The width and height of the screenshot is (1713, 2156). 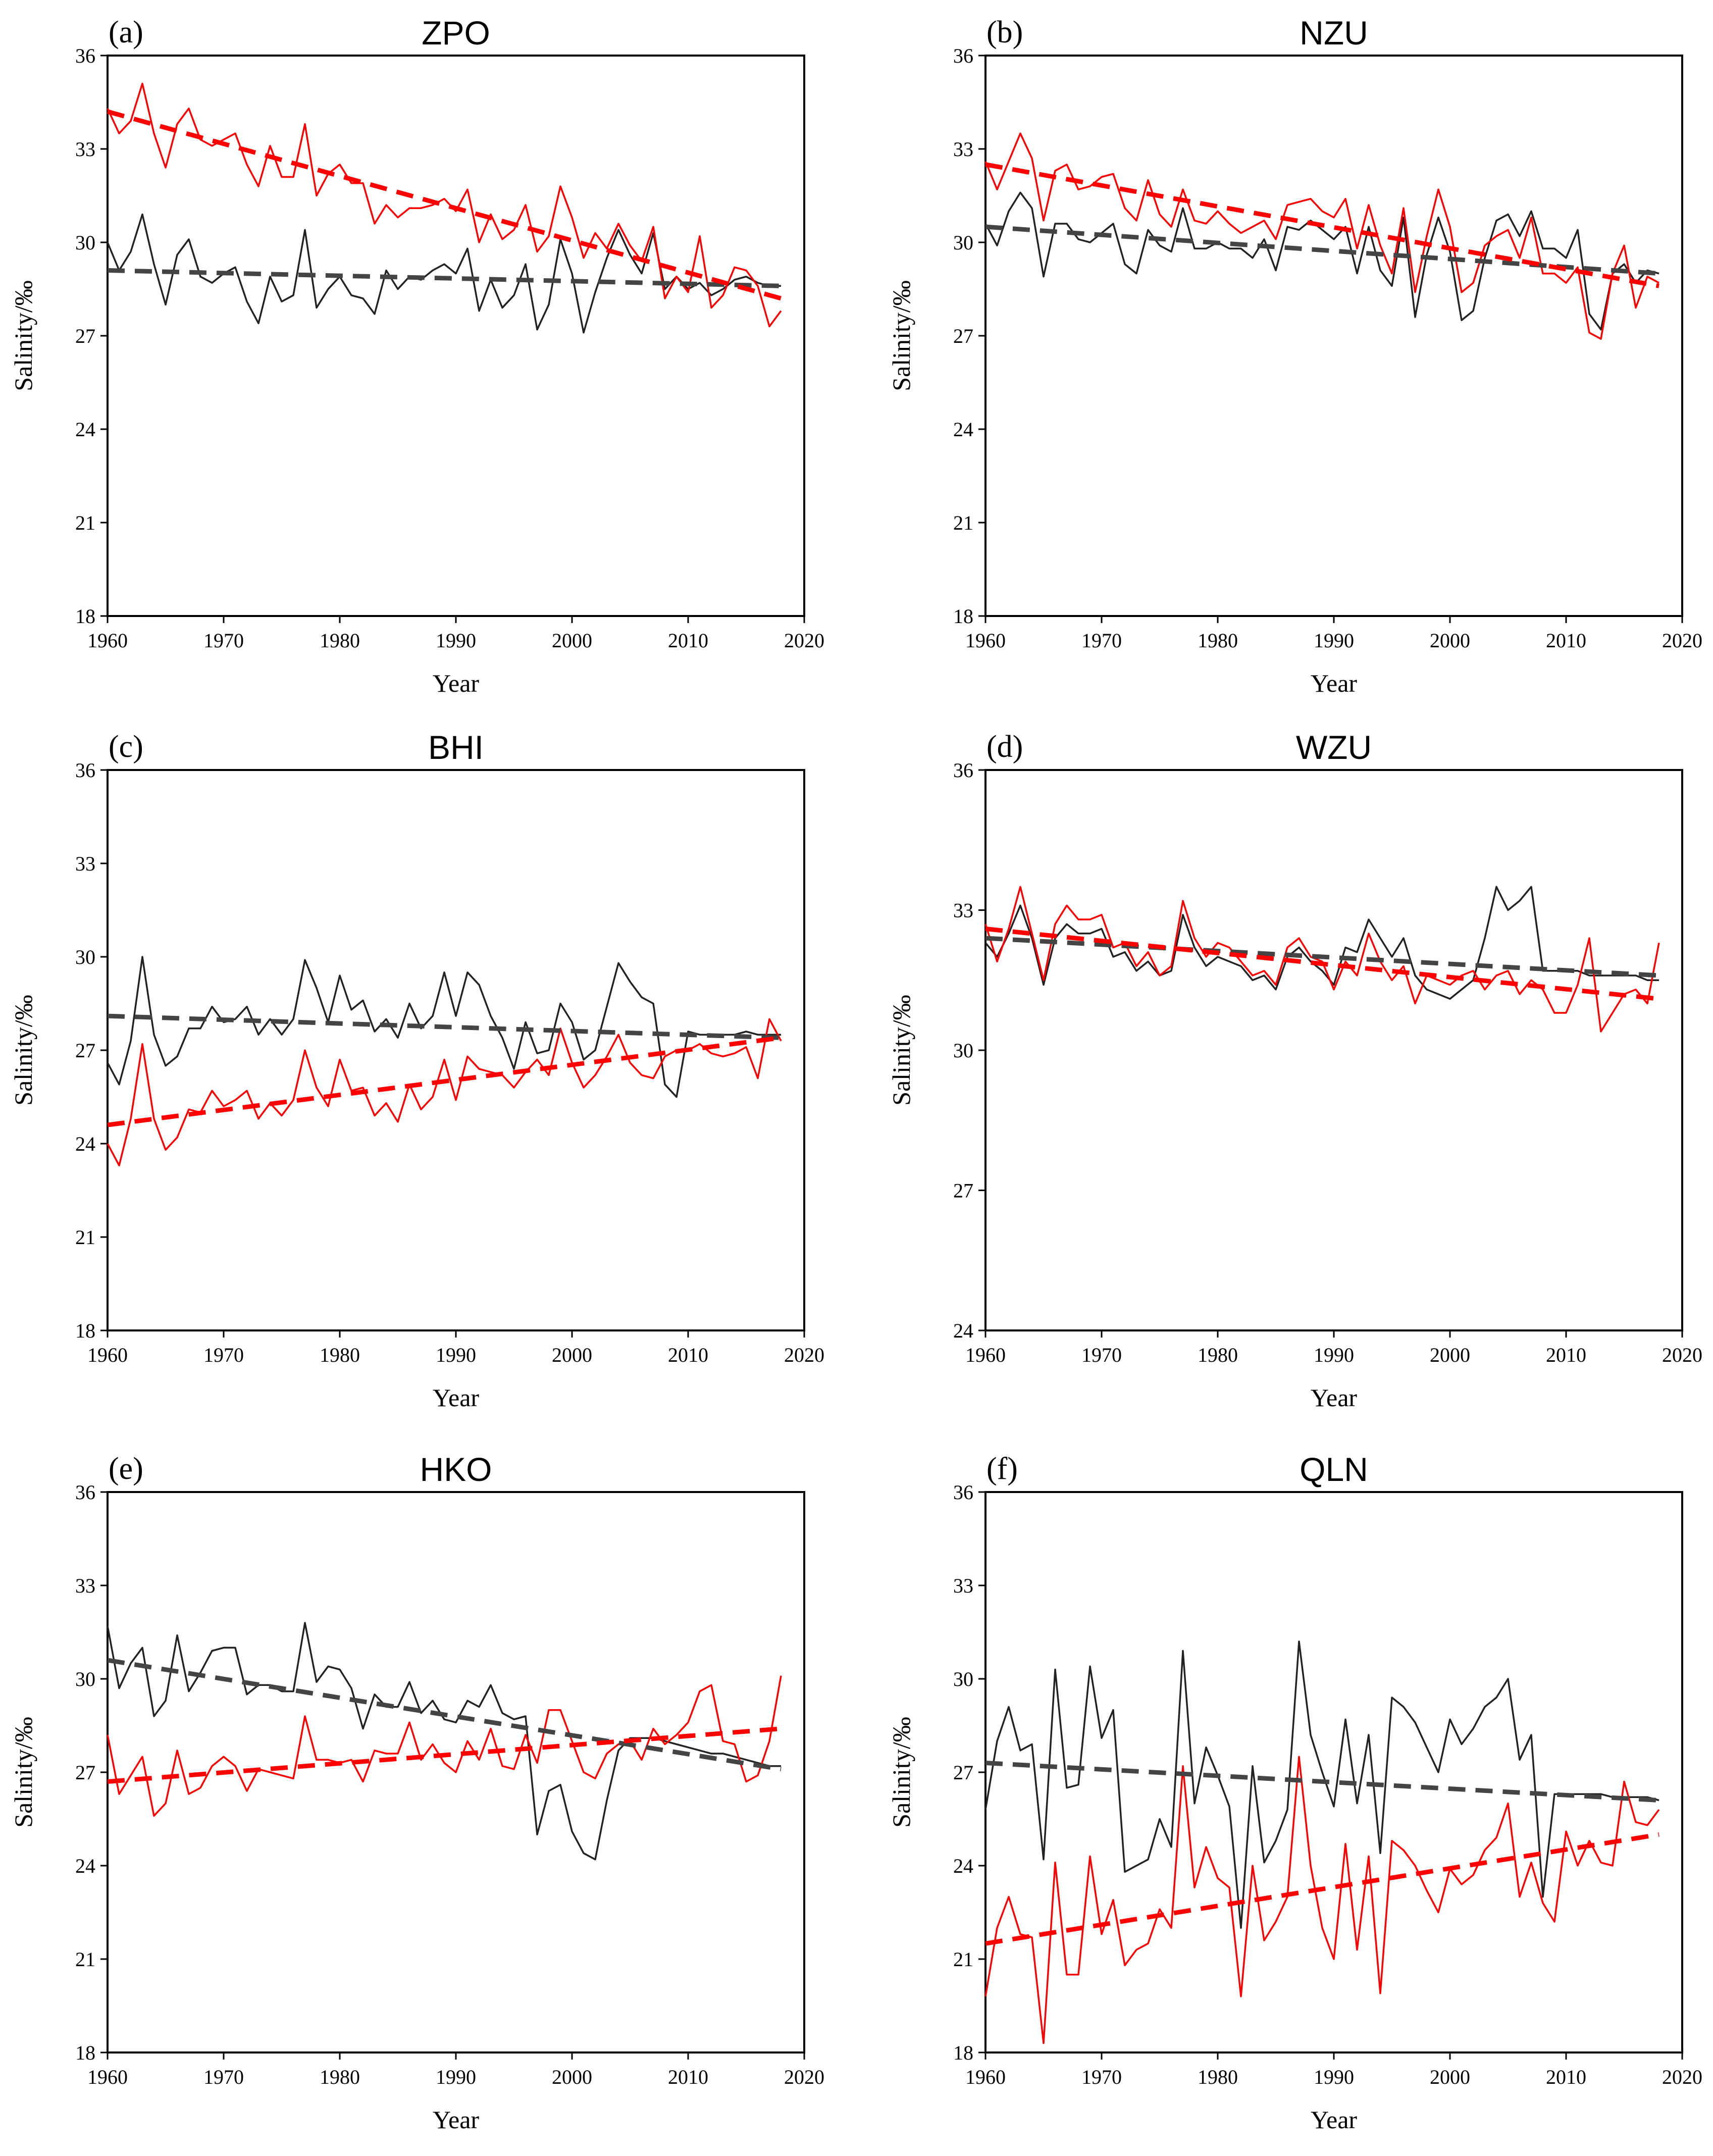 What do you see at coordinates (1334, 1470) in the screenshot?
I see `panel-title: QLN` at bounding box center [1334, 1470].